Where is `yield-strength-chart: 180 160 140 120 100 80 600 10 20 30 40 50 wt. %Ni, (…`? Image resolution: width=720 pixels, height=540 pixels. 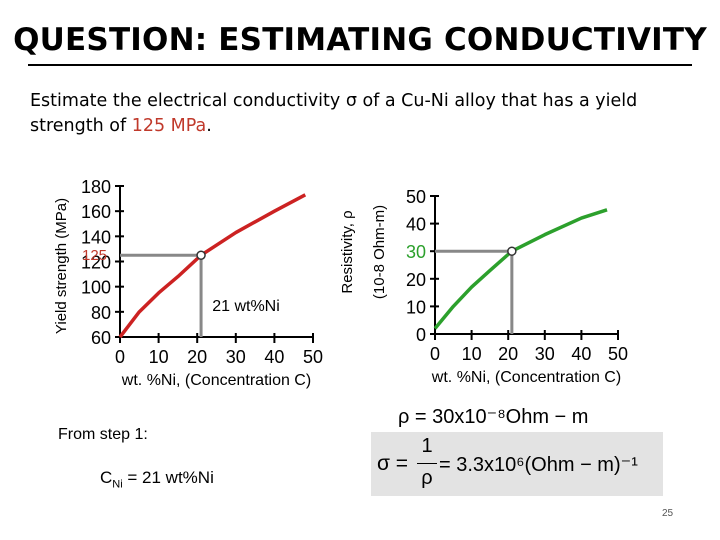 yield-strength-chart: 180 160 140 120 100 80 600 10 20 30 40 50 wt. %Ni, (… is located at coordinates (188, 283).